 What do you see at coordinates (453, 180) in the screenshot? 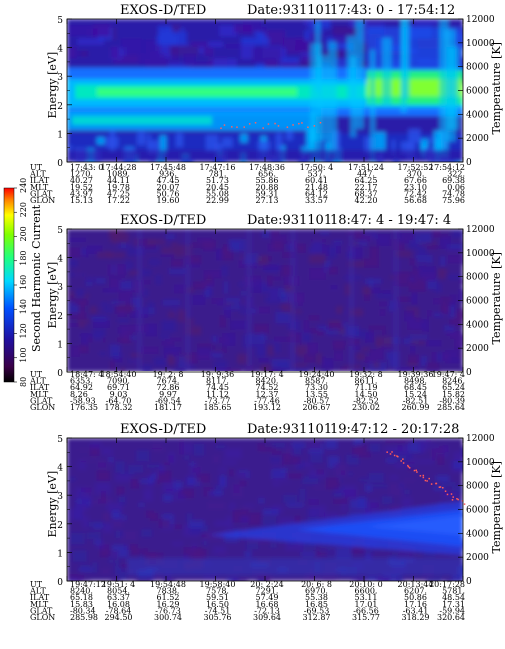
I see `table-cell: 69.38` at bounding box center [453, 180].